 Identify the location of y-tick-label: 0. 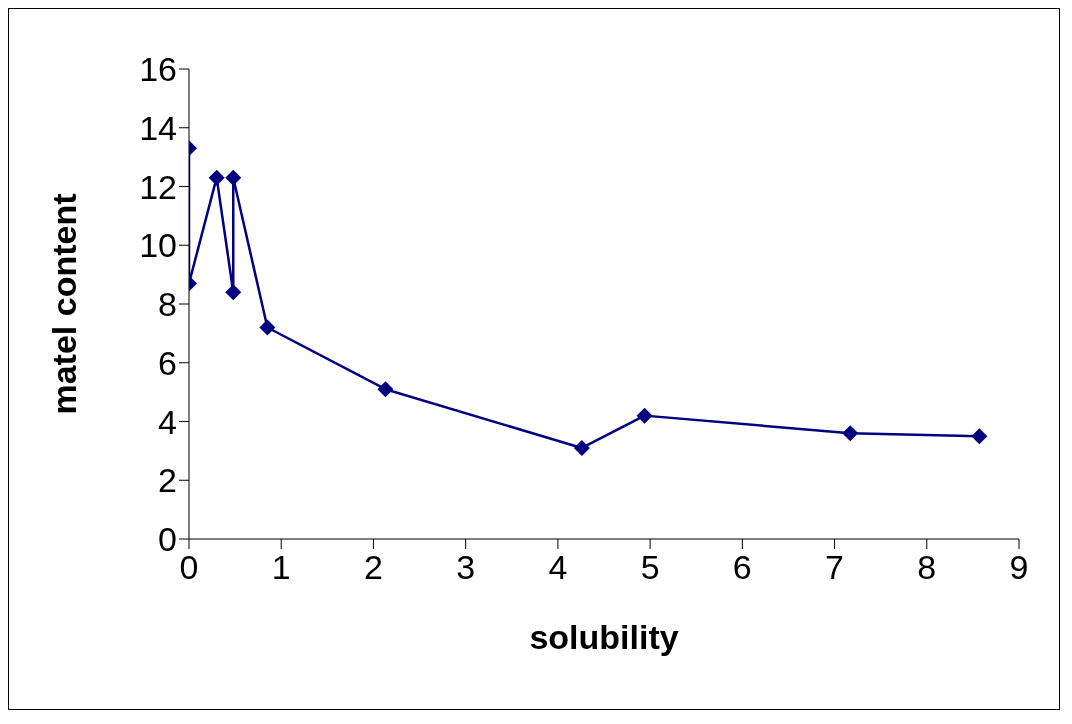
(167, 539).